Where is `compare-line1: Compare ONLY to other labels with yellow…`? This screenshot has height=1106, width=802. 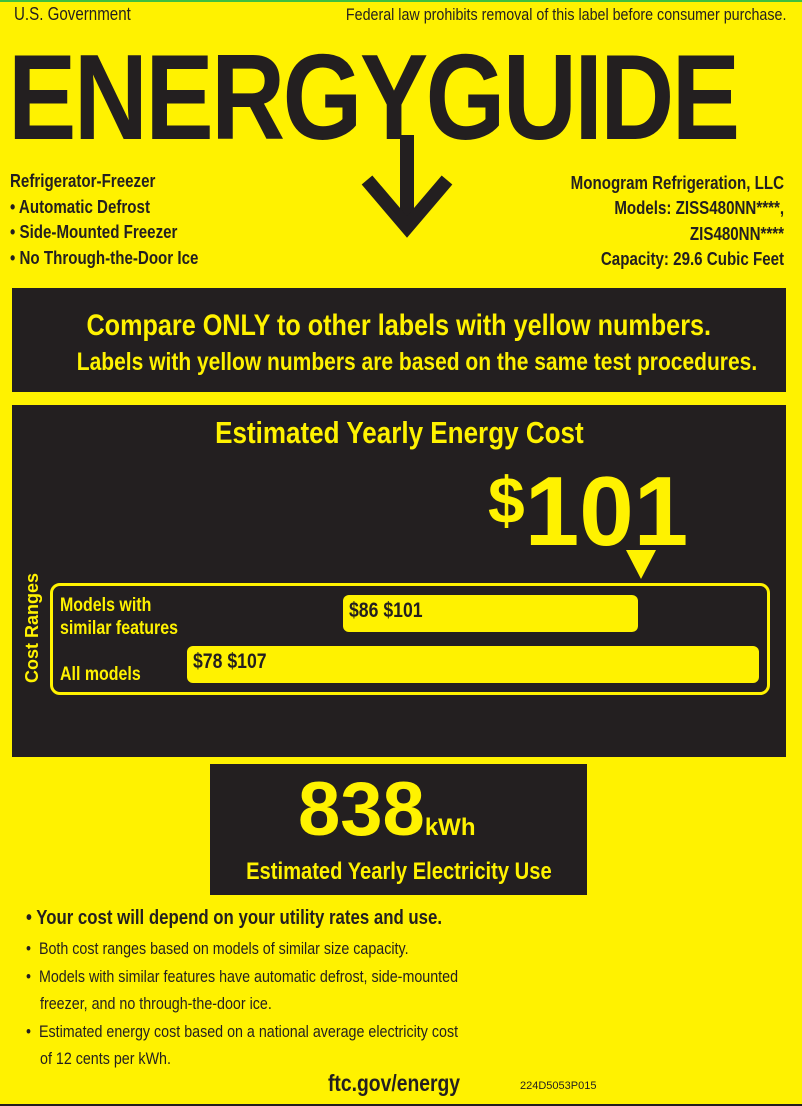 compare-line1: Compare ONLY to other labels with yellow… is located at coordinates (399, 325).